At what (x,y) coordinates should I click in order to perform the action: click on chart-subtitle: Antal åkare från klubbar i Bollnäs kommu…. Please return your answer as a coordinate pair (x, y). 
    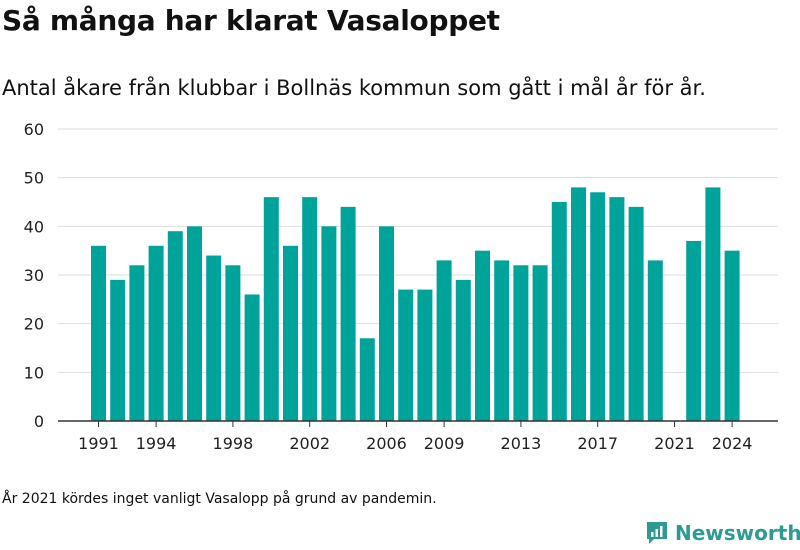
    Looking at the image, I should click on (354, 88).